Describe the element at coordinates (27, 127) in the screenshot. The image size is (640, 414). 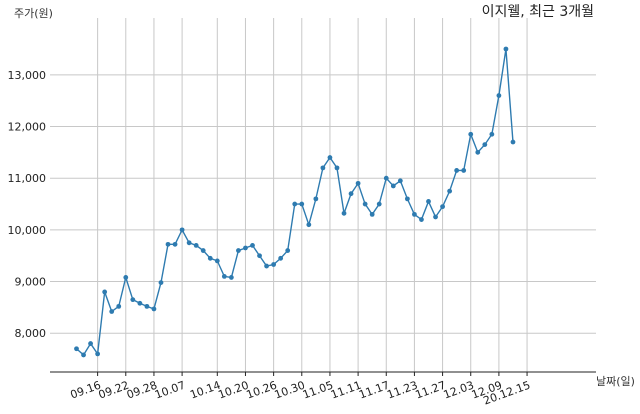
I see `y-tick-label: 12,000` at that location.